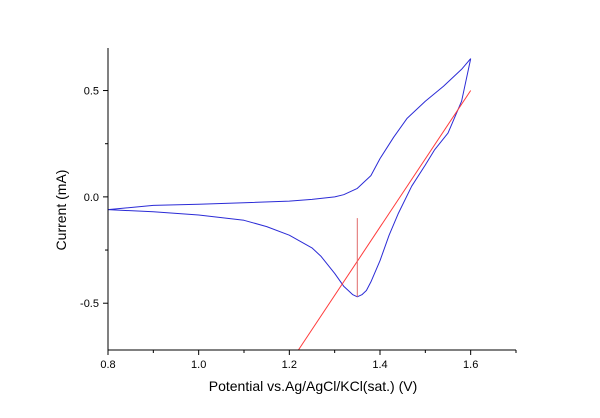  Describe the element at coordinates (198, 365) in the screenshot. I see `x-tick-label: 1.0` at that location.